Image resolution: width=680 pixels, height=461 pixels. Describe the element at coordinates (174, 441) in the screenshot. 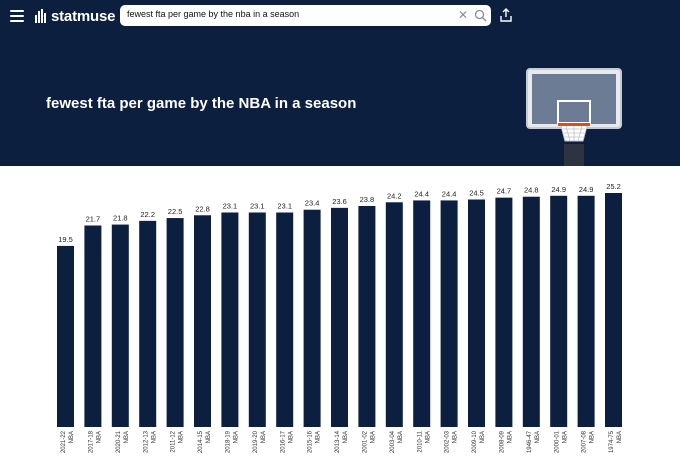

I see `x-tick-label: 2011-12` at that location.